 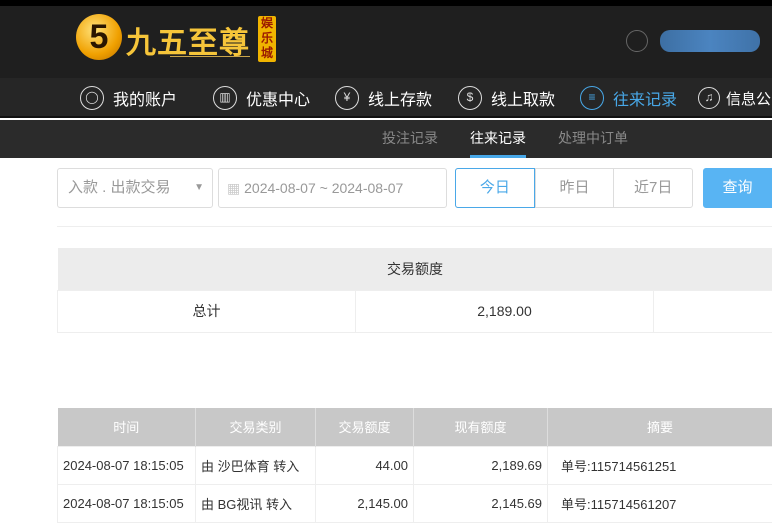 What do you see at coordinates (188, 43) in the screenshot?
I see `logo-text: 九五至尊` at bounding box center [188, 43].